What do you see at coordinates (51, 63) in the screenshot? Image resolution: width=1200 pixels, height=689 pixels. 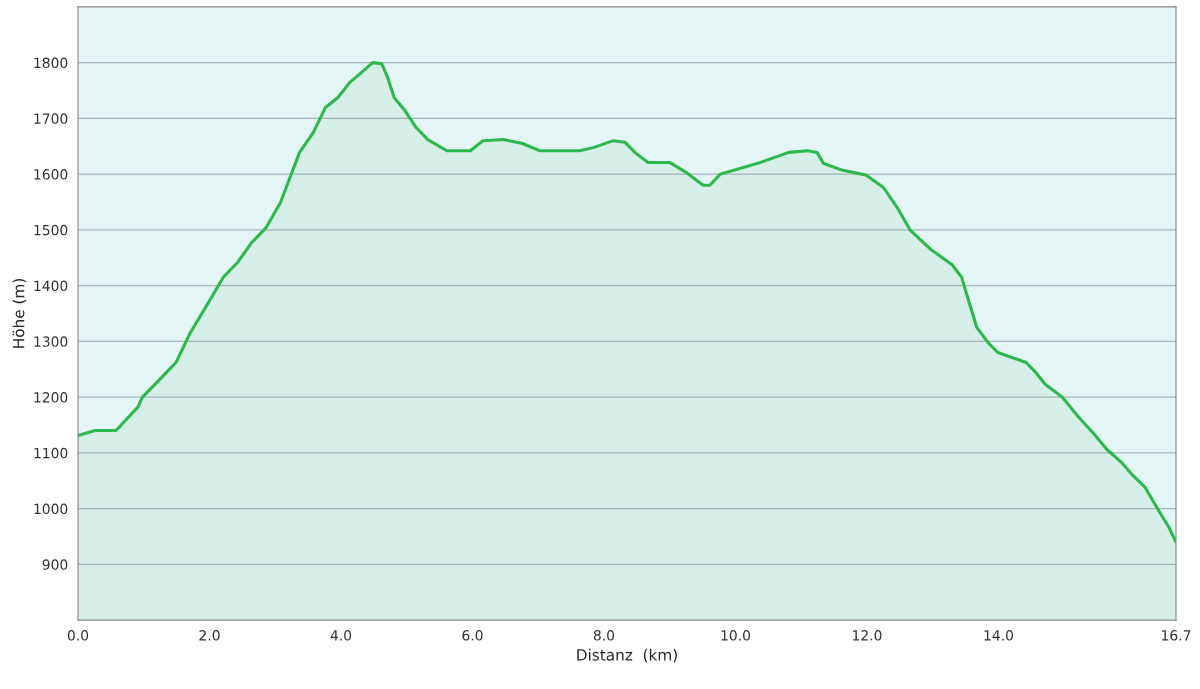 I see `y-tick-label: 1800` at bounding box center [51, 63].